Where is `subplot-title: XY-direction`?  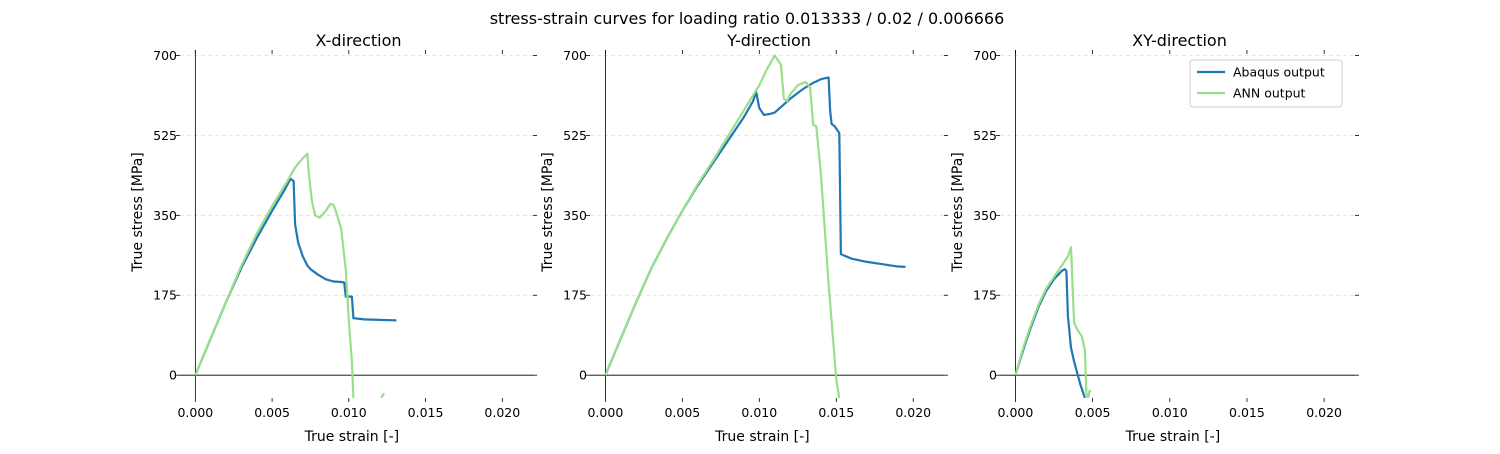 subplot-title: XY-direction is located at coordinates (1179, 40).